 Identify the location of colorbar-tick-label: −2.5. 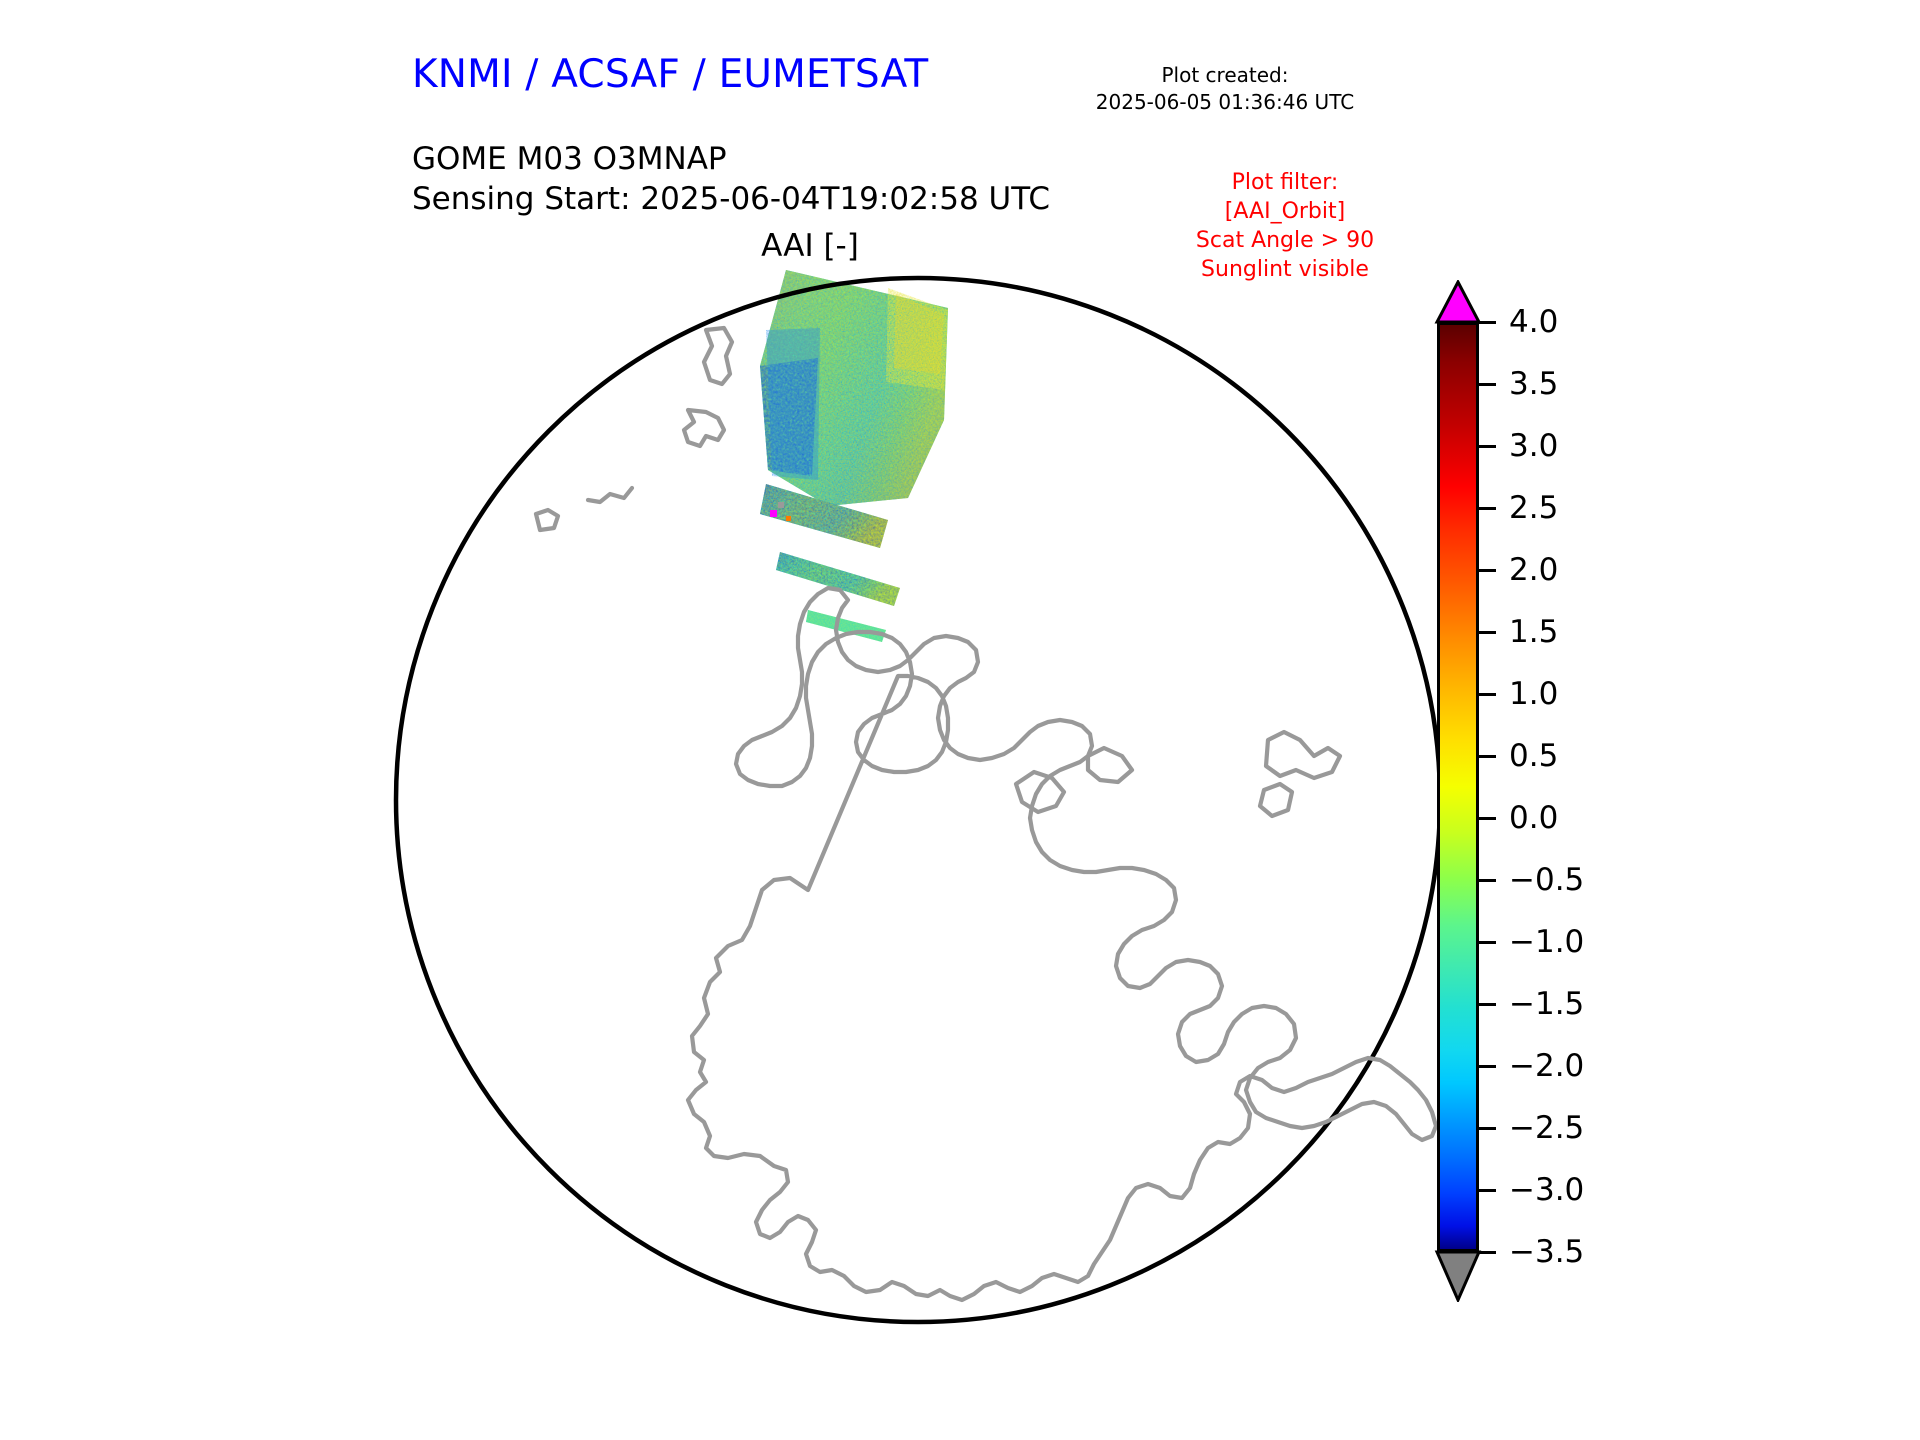
(1547, 1128).